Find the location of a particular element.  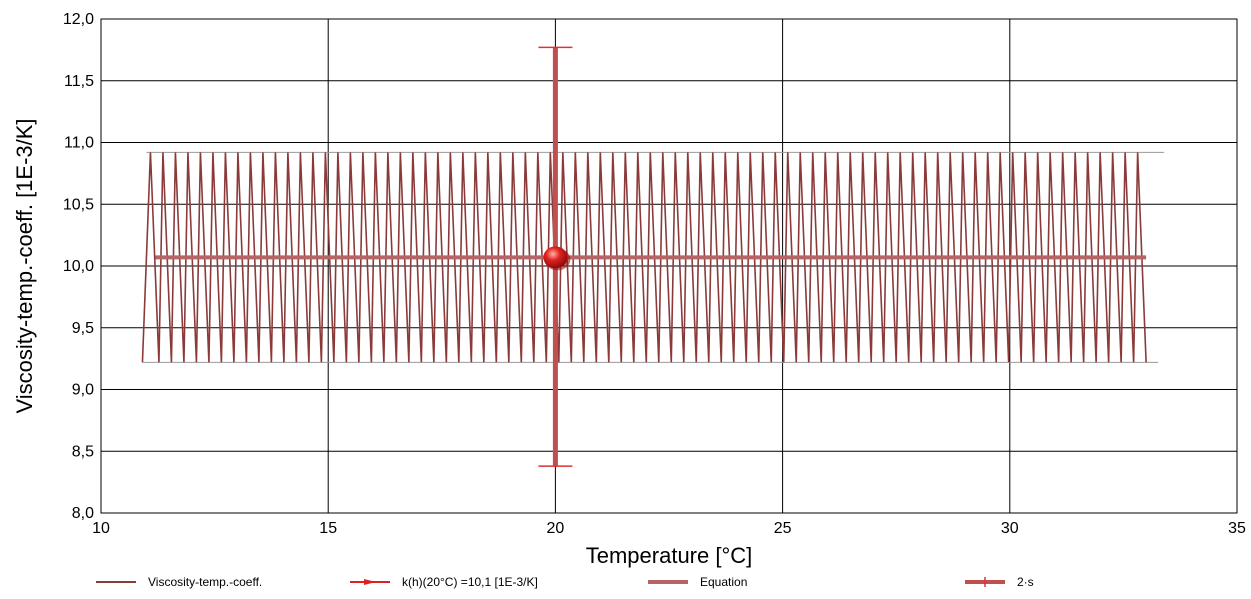

legend-label: Viscosity-temp.-coeff. is located at coordinates (205, 582).